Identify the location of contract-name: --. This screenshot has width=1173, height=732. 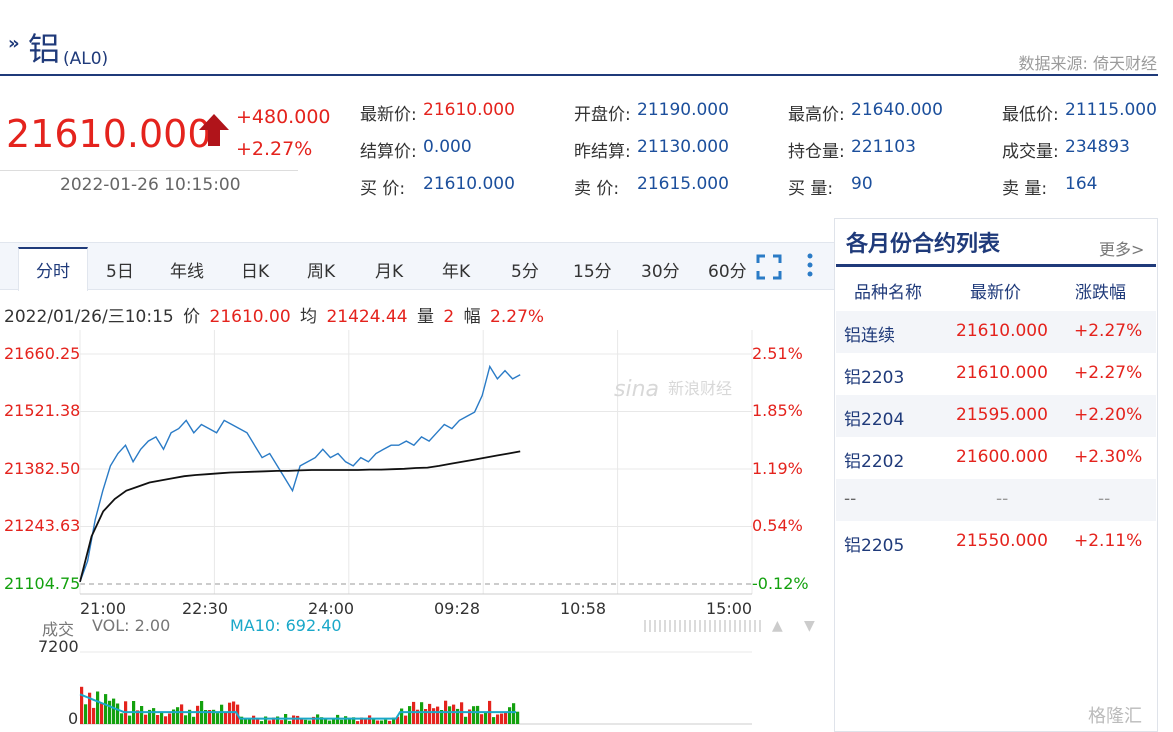
(850, 499).